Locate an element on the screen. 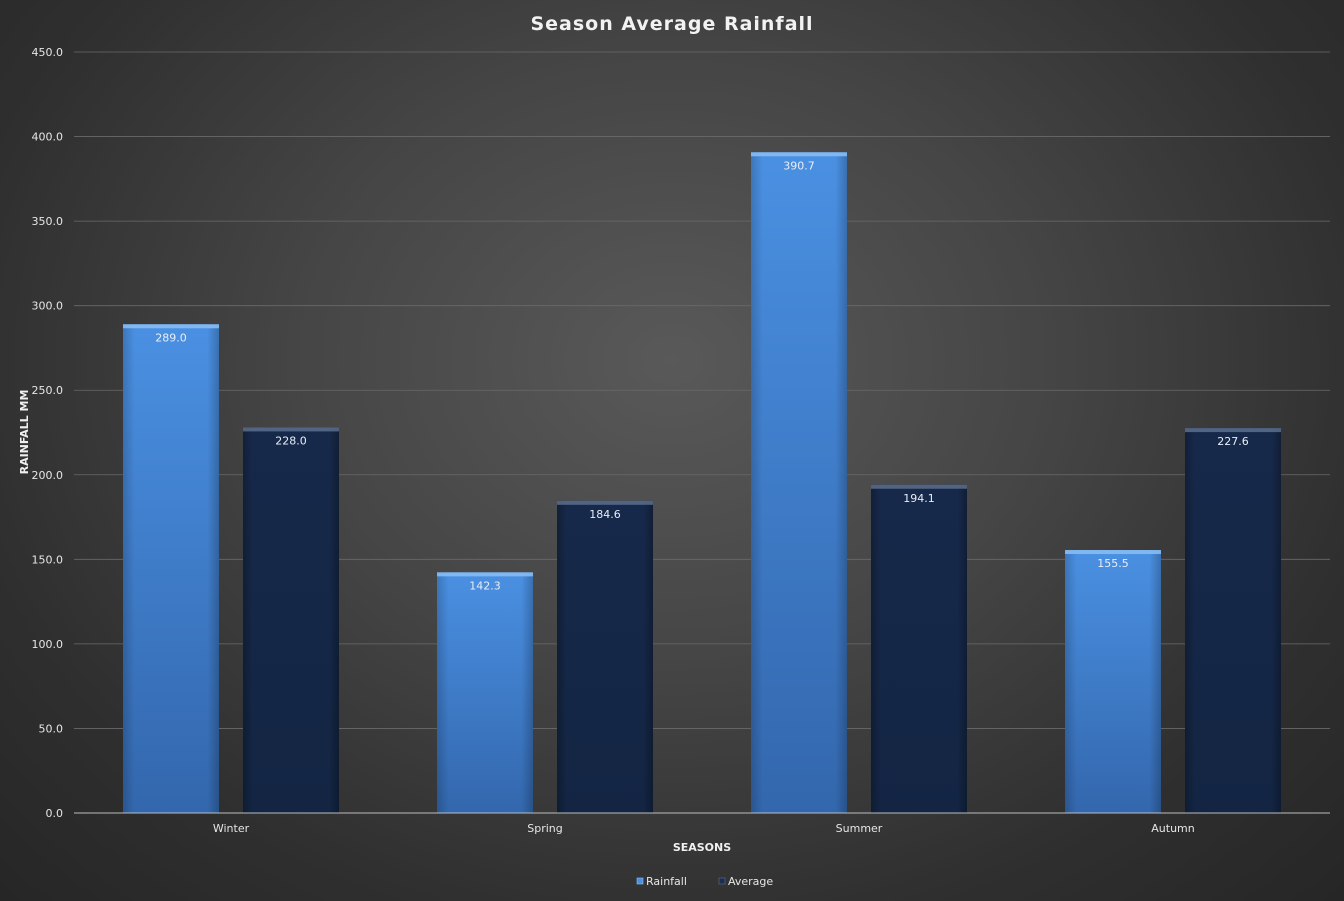 This screenshot has height=901, width=1344. y-tick-label: 350.0 is located at coordinates (48, 221).